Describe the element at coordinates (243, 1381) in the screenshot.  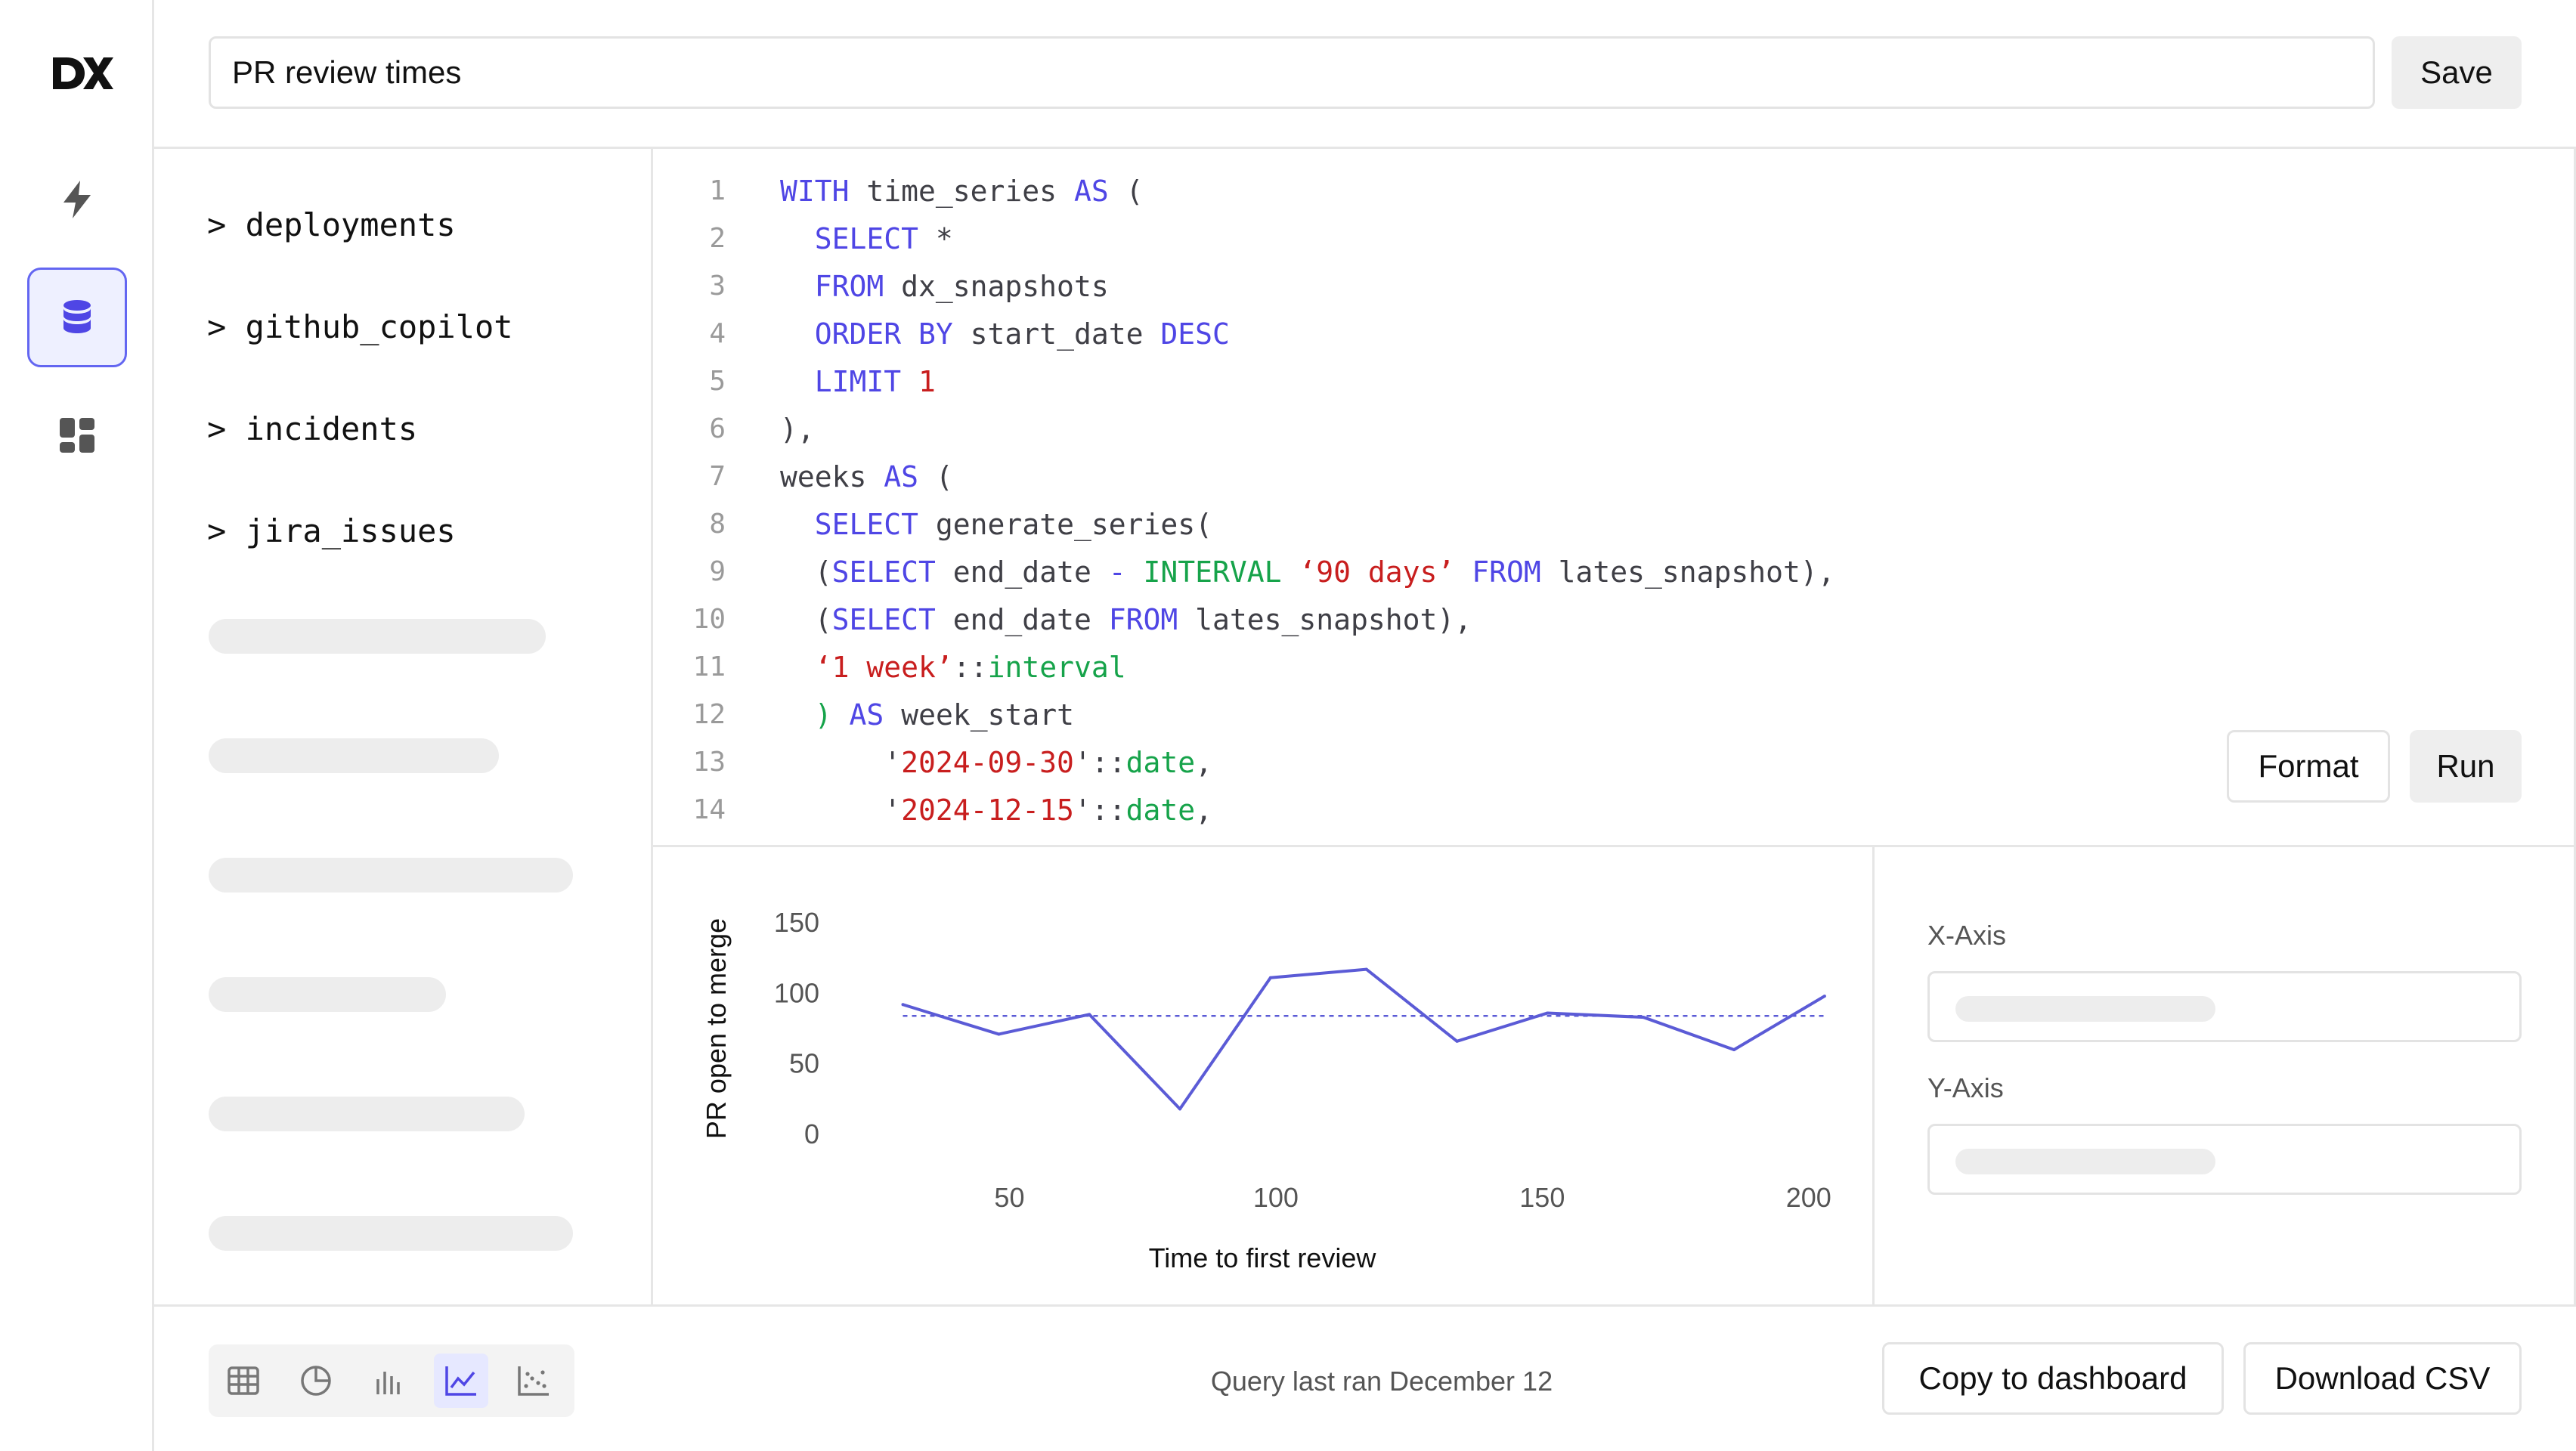
I see `table-icon` at that location.